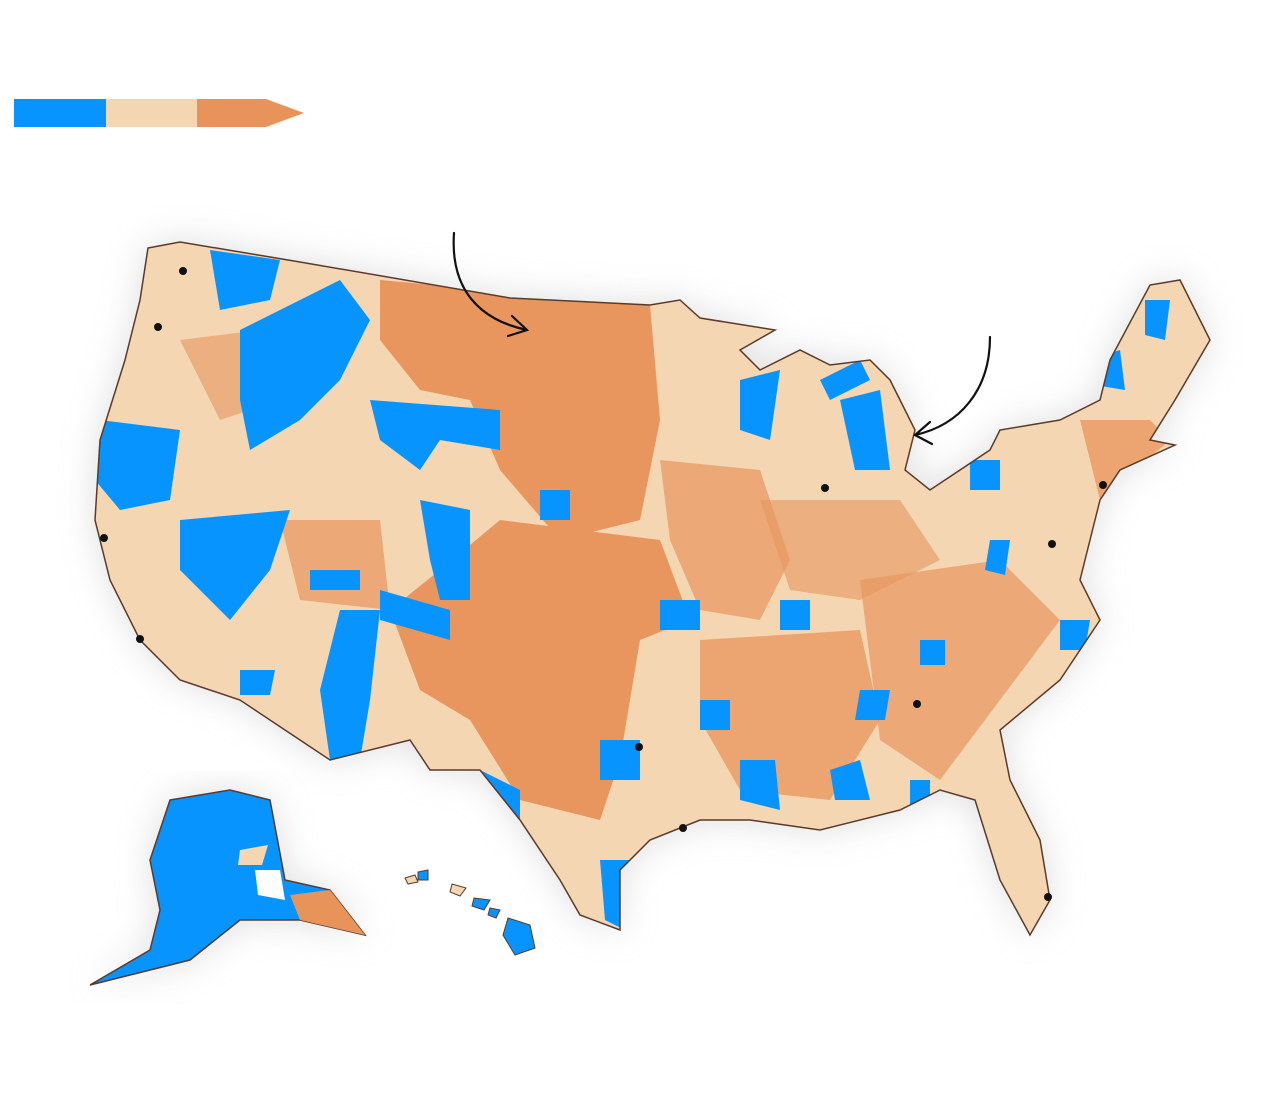 The width and height of the screenshot is (1280, 1096). I want to click on hawaii, so click(470, 912).